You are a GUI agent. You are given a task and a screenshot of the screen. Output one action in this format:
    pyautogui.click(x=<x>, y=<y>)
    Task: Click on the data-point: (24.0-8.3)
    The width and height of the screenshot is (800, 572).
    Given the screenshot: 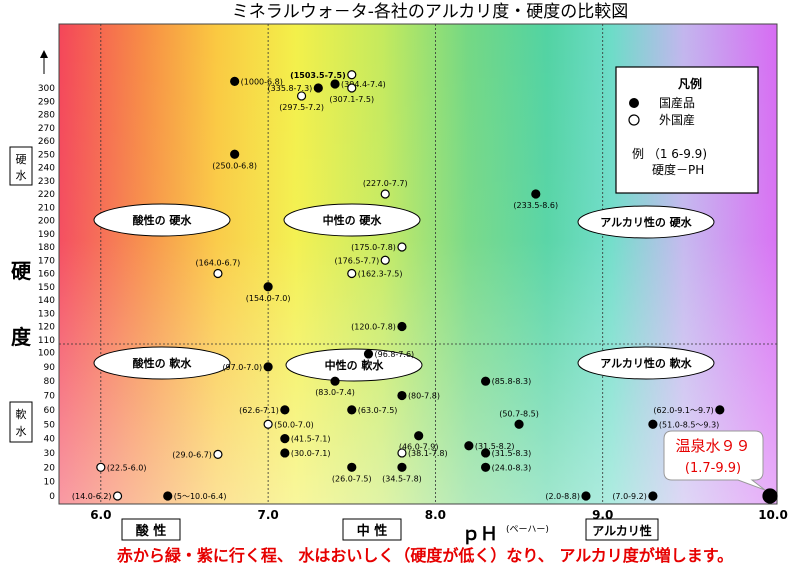 What is the action you would take?
    pyautogui.click(x=506, y=467)
    